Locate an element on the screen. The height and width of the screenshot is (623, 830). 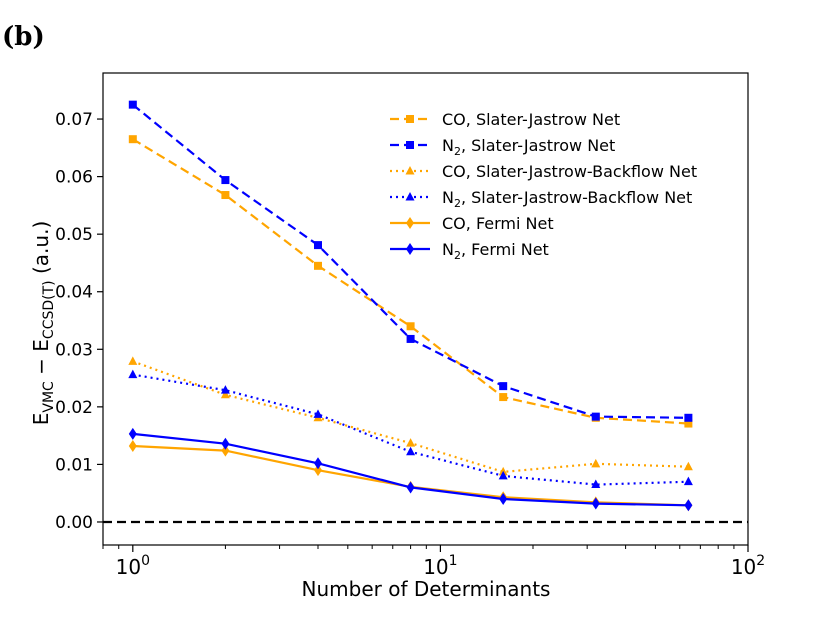
y-tick-label: 0.06 is located at coordinates (74, 178).